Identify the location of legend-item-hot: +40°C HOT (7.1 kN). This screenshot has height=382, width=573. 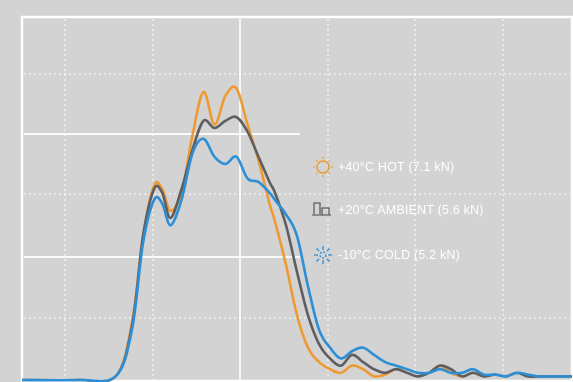
(383, 167).